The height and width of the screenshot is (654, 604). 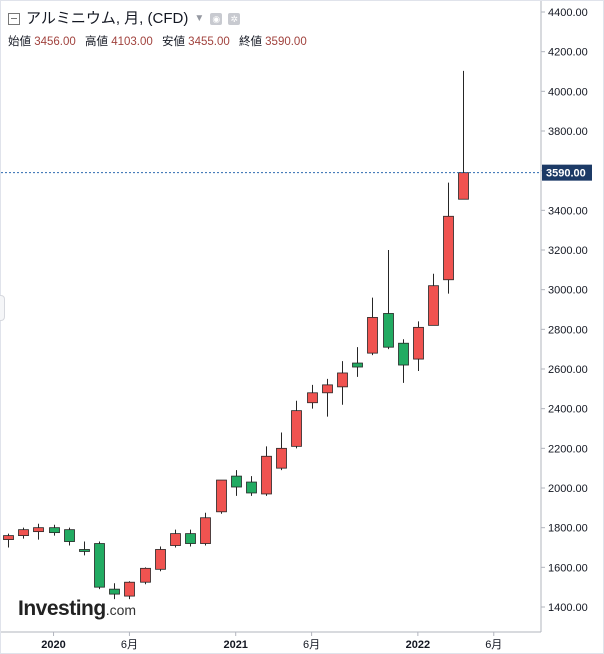 What do you see at coordinates (568, 489) in the screenshot?
I see `y-tick-label: 2000.00` at bounding box center [568, 489].